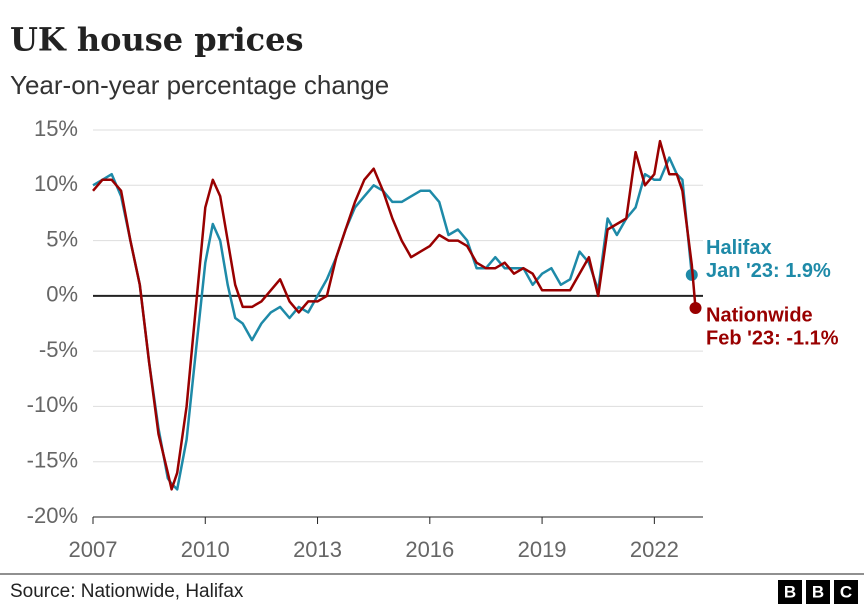 Image resolution: width=864 pixels, height=607 pixels. What do you see at coordinates (317, 549) in the screenshot?
I see `x-tick-label: 2013` at bounding box center [317, 549].